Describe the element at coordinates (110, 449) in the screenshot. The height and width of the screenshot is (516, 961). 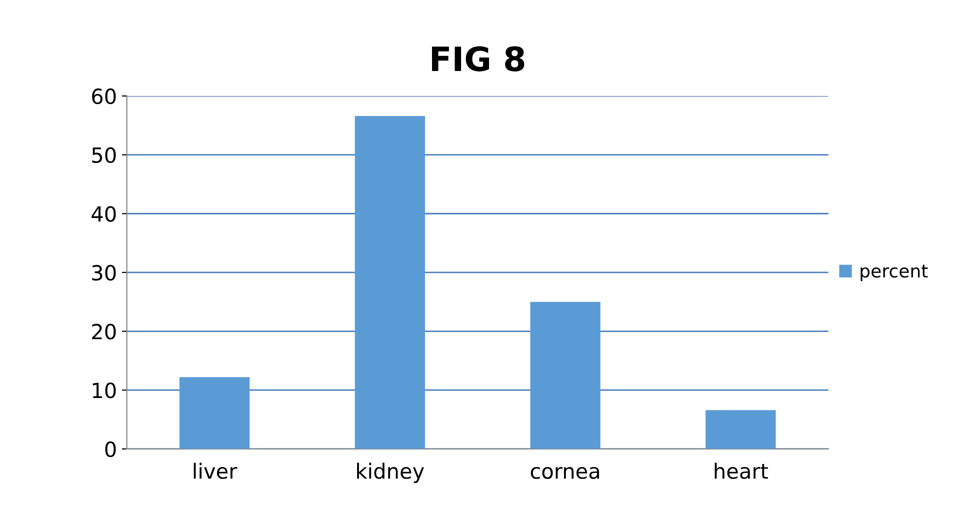
I see `y-tick-label: 0` at that location.